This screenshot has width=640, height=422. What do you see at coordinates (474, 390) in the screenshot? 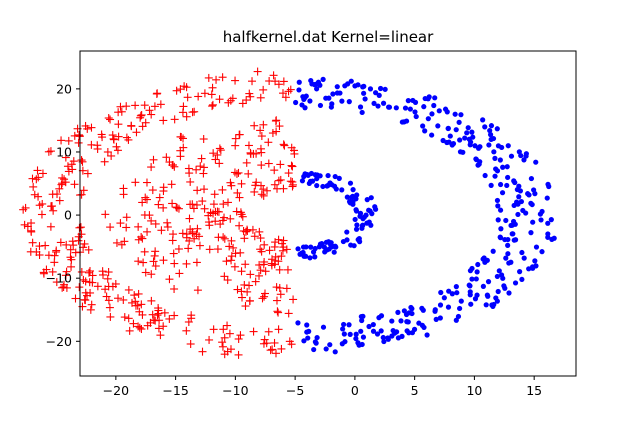
I see `x-tick-label: 10` at bounding box center [474, 390].